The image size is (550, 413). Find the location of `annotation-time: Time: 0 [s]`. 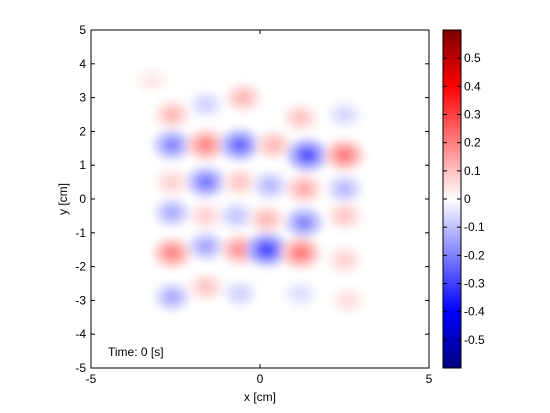

annotation-time: Time: 0 [s] is located at coordinates (136, 352).